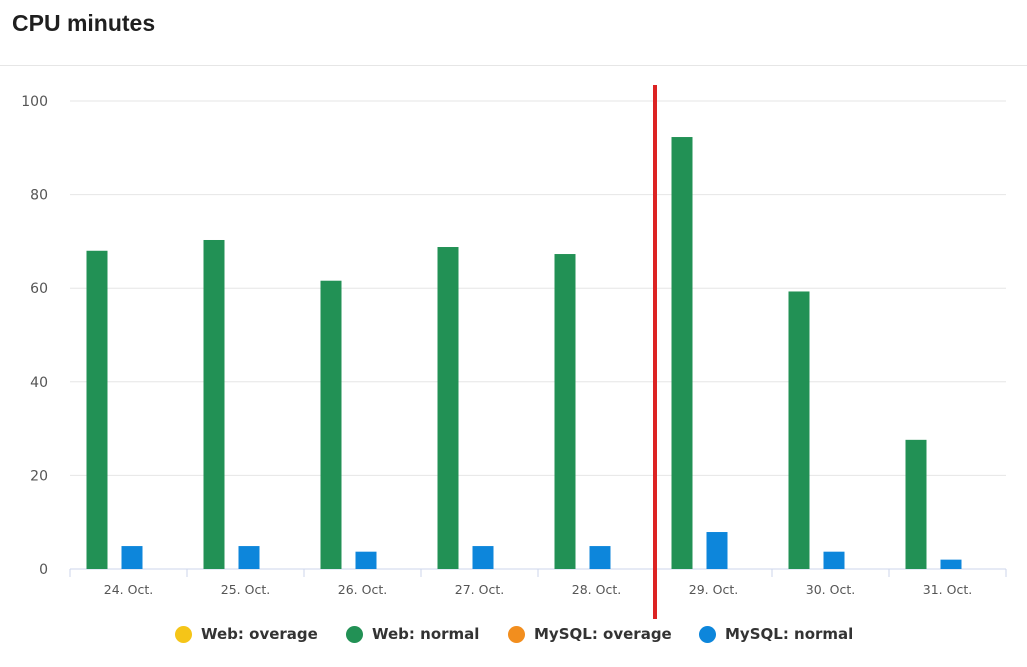 The height and width of the screenshot is (667, 1027). What do you see at coordinates (259, 634) in the screenshot?
I see `legend-label: Web: overage` at bounding box center [259, 634].